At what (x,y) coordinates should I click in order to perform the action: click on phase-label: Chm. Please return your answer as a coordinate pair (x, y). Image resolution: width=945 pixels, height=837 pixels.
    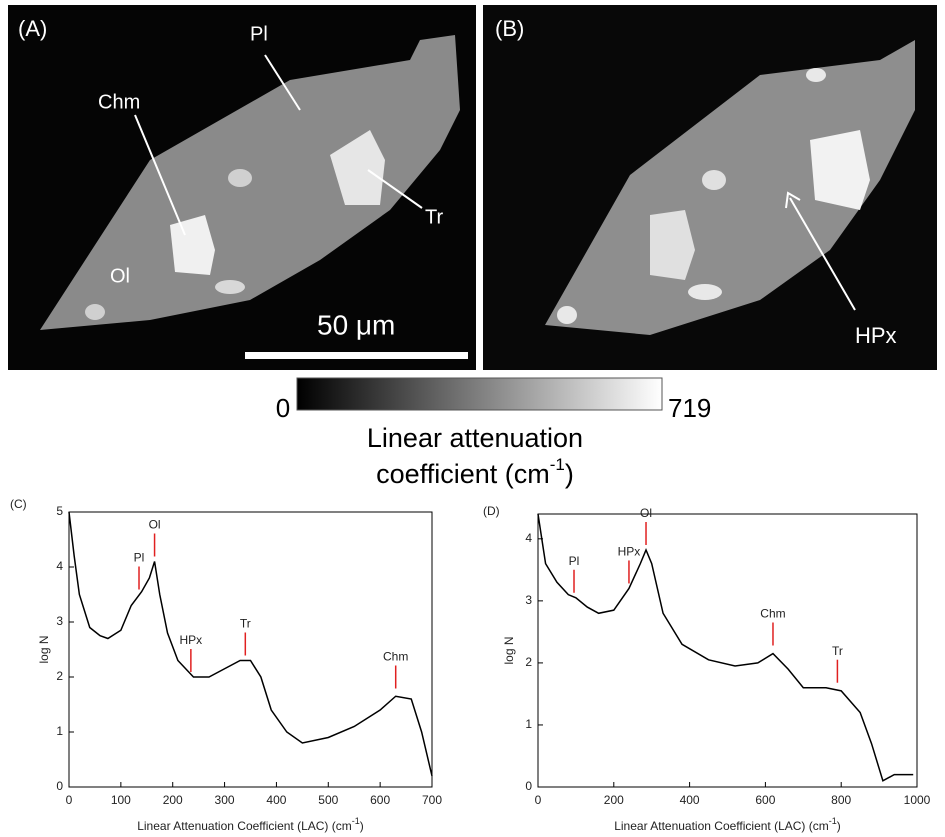
    Looking at the image, I should click on (119, 102).